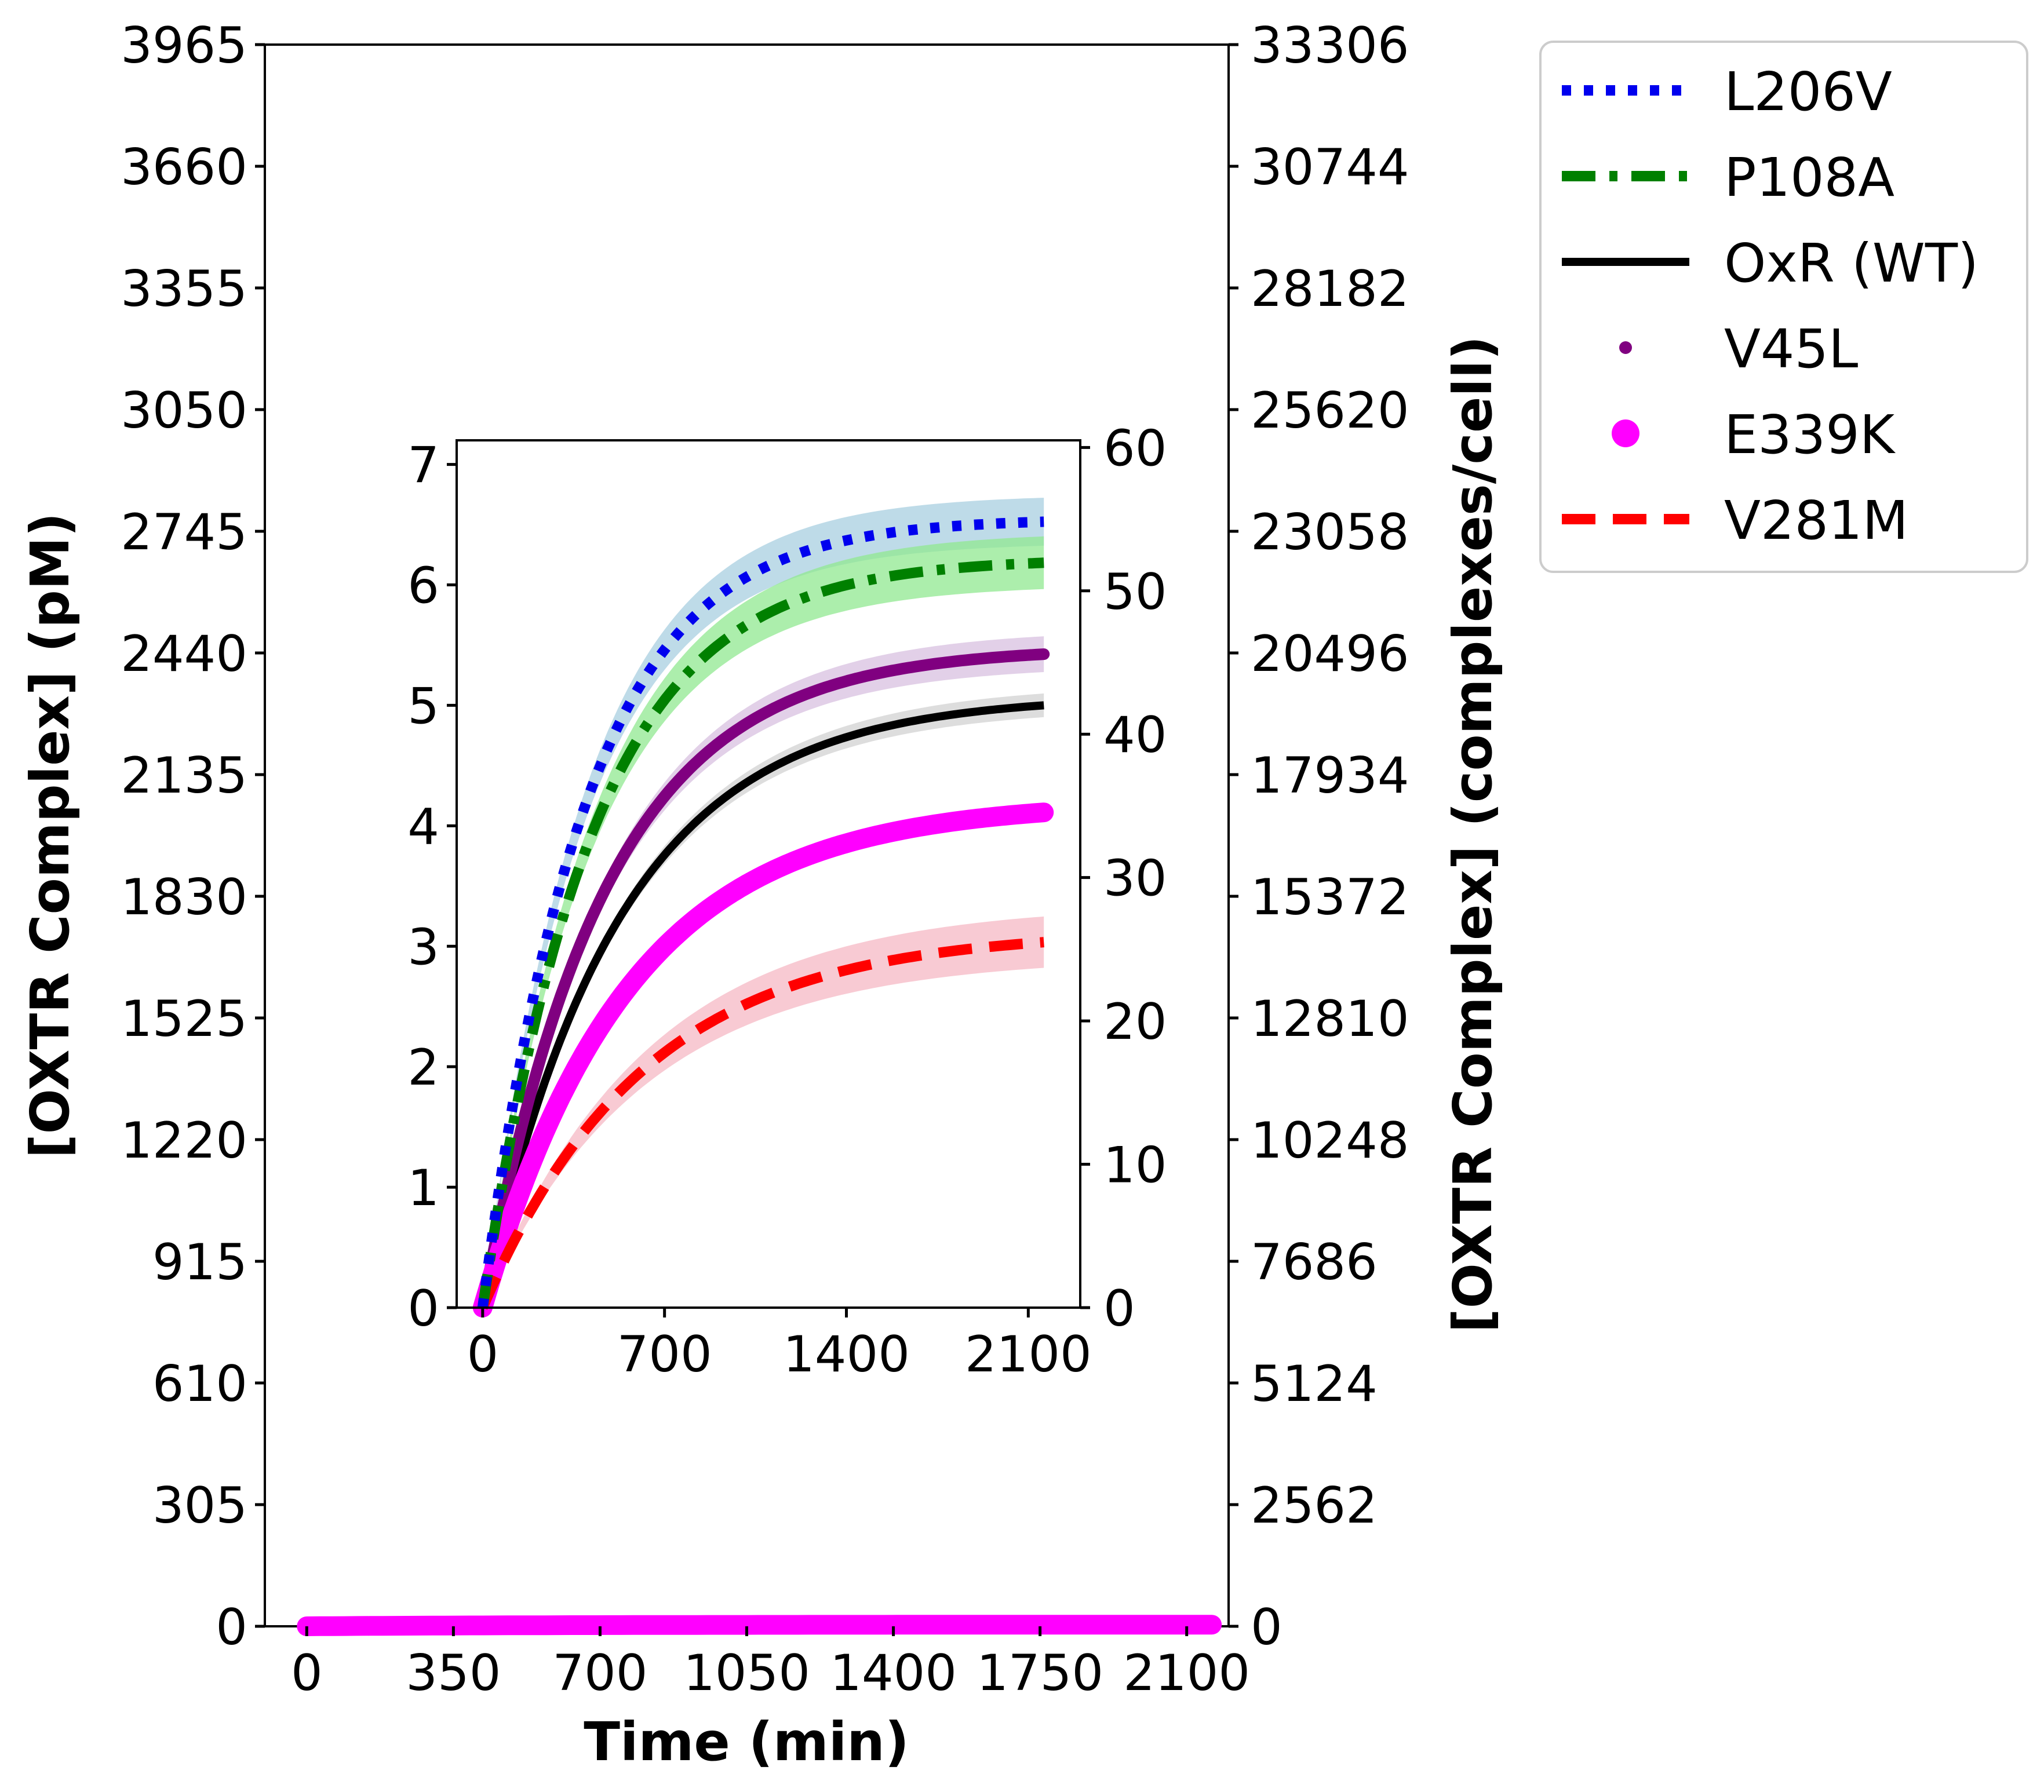  What do you see at coordinates (1809, 178) in the screenshot?
I see `legend-label: P108A` at bounding box center [1809, 178].